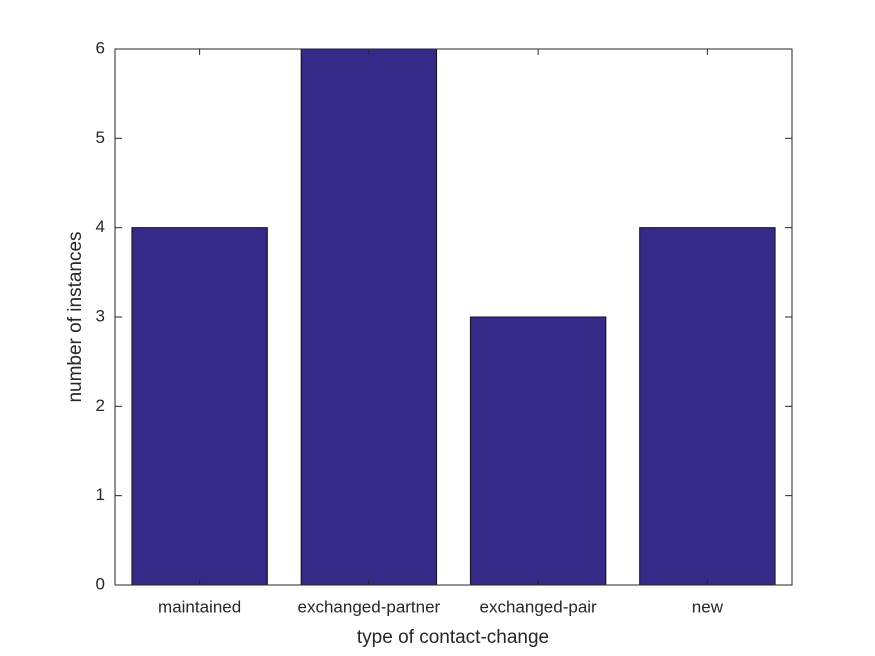 This screenshot has width=875, height=656. What do you see at coordinates (75, 316) in the screenshot?
I see `y-axis-label: number of instances` at bounding box center [75, 316].